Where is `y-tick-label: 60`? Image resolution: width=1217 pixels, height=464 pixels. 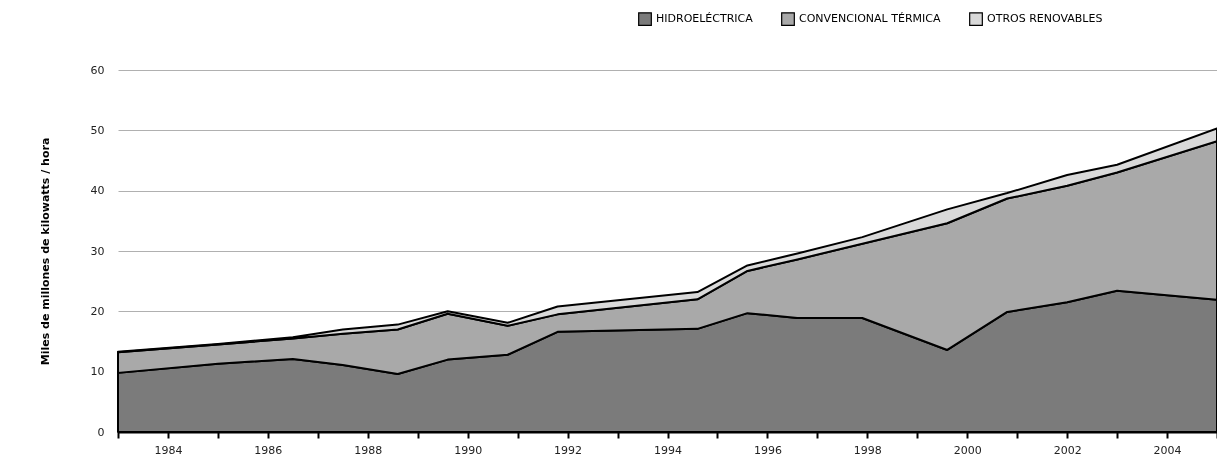
y-tick-label: 60 is located at coordinates (97, 70).